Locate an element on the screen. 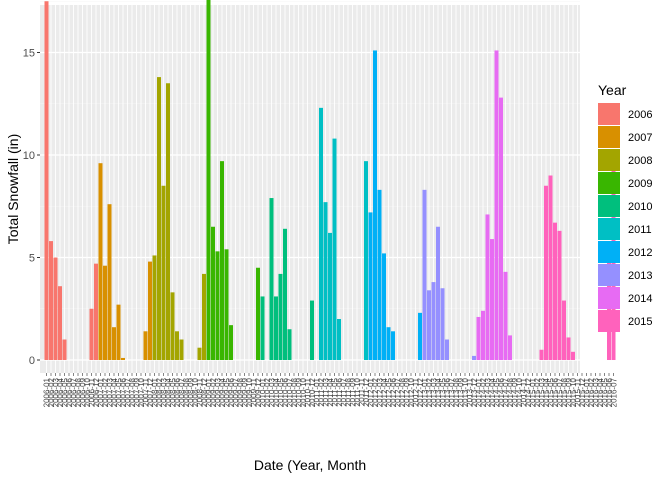 This screenshot has width=672, height=480. x-tick-label: 2014-06 is located at coordinates (501, 392).